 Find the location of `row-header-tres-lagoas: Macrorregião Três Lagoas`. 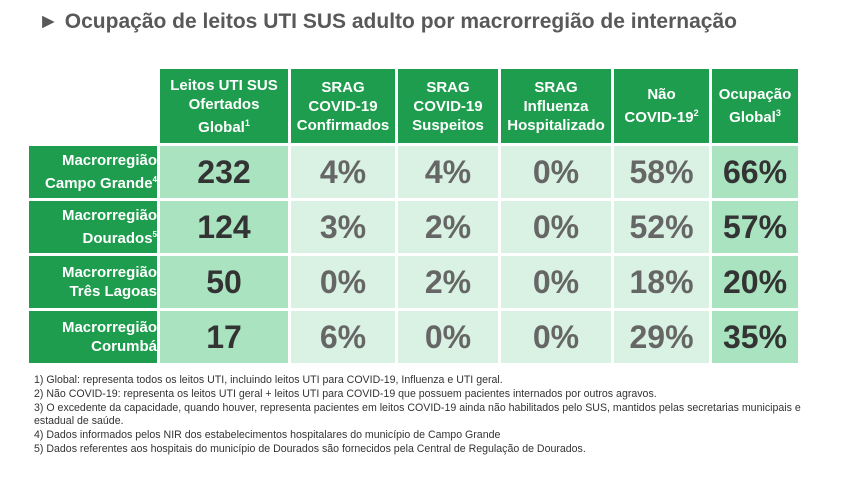

row-header-tres-lagoas: Macrorregião Três Lagoas is located at coordinates (93, 282).